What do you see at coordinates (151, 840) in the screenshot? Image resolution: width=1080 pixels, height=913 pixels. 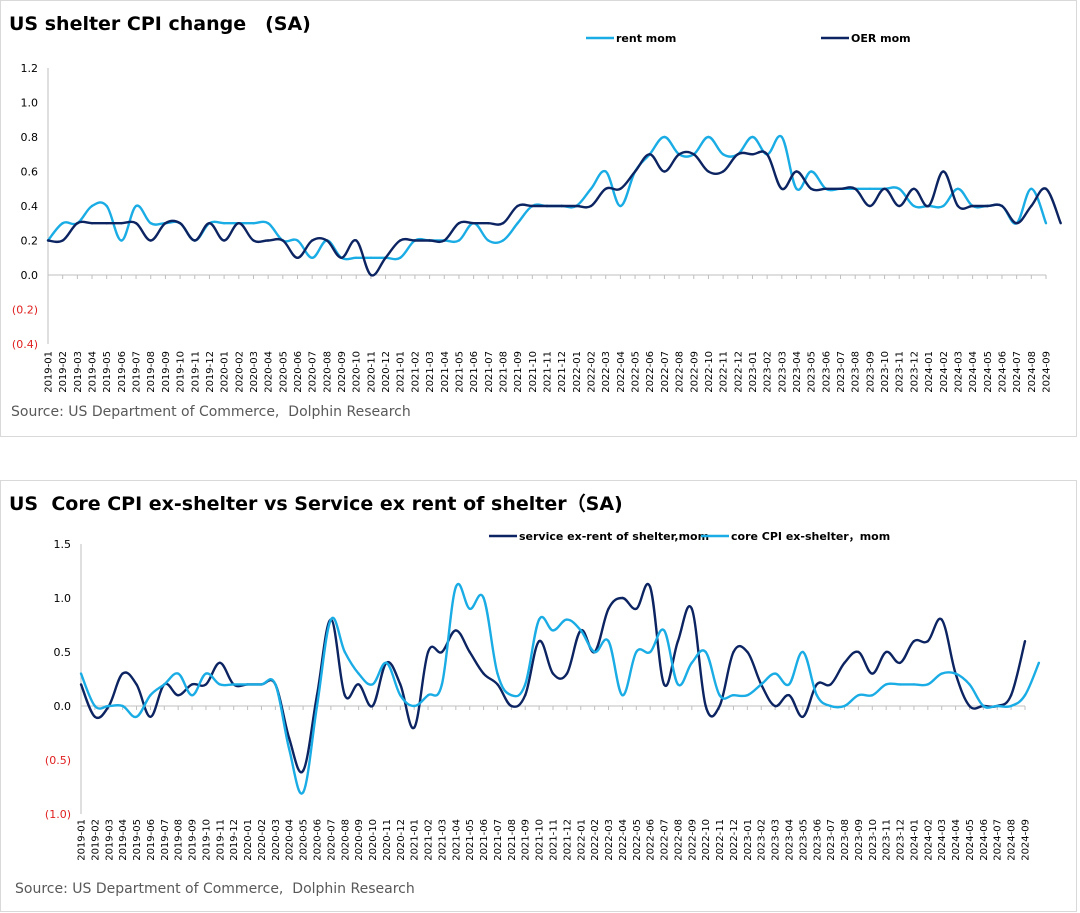 I see `x-tick-label: 2019-06` at bounding box center [151, 840].